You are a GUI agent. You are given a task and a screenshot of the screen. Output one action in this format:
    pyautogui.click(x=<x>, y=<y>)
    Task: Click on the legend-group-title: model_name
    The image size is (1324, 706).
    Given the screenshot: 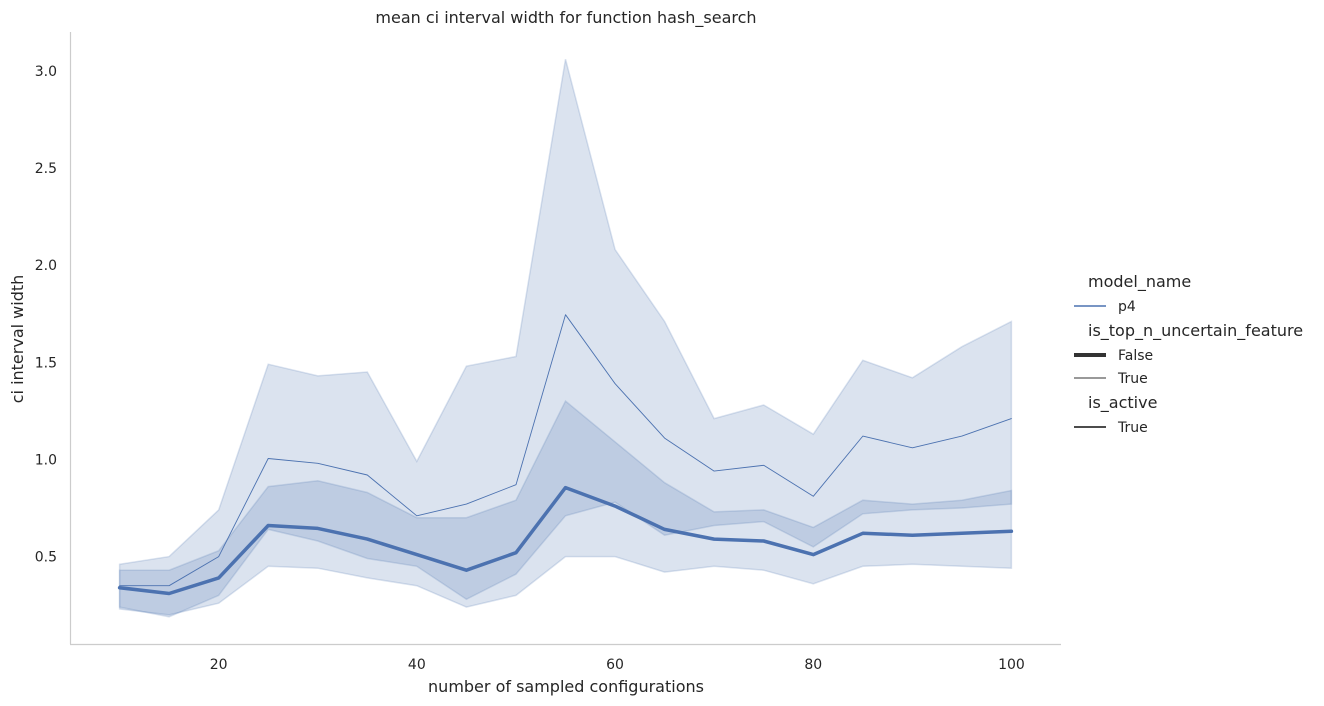 What is the action you would take?
    pyautogui.click(x=1139, y=282)
    